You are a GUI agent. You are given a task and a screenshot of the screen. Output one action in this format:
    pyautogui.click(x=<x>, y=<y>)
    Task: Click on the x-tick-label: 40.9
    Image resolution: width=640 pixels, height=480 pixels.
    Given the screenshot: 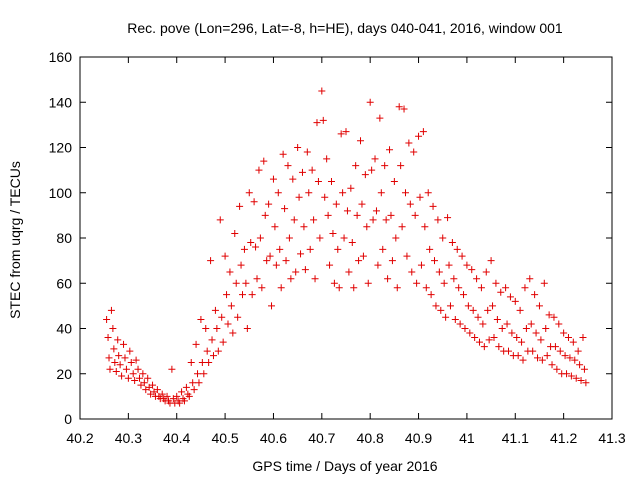 What is the action you would take?
    pyautogui.click(x=418, y=438)
    